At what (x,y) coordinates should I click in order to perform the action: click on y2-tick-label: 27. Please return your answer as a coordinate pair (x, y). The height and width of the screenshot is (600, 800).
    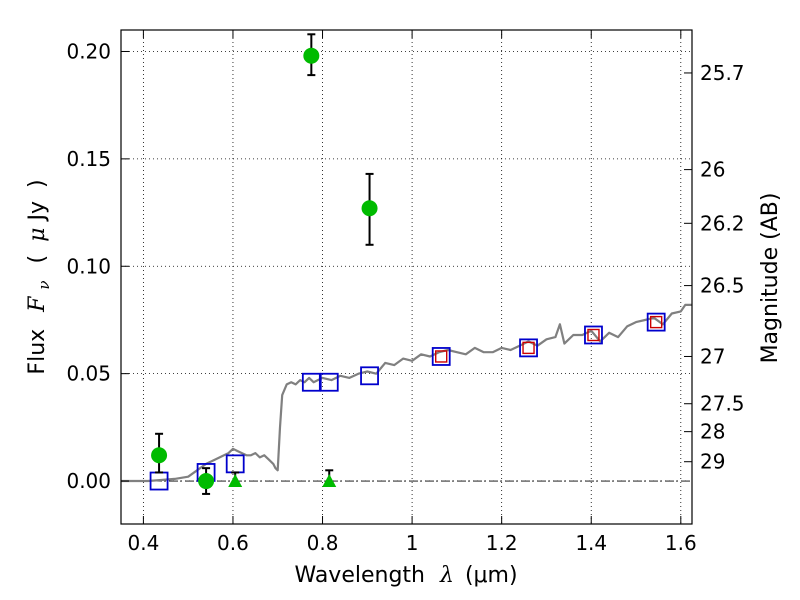
    Looking at the image, I should click on (712, 356).